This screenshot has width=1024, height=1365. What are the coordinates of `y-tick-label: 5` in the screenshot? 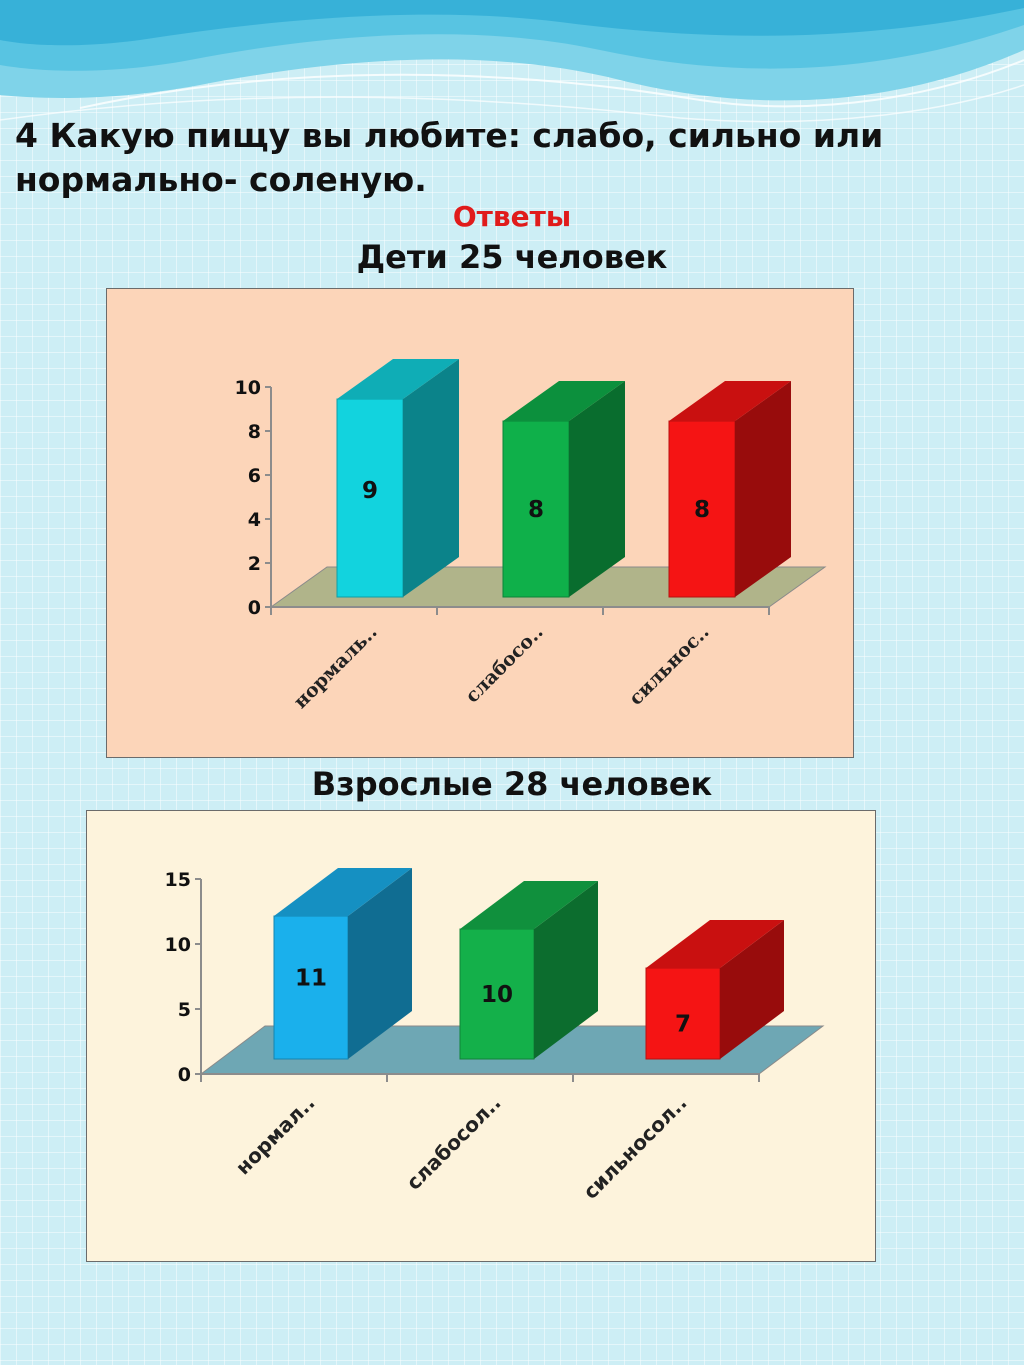 It's located at (184, 1010).